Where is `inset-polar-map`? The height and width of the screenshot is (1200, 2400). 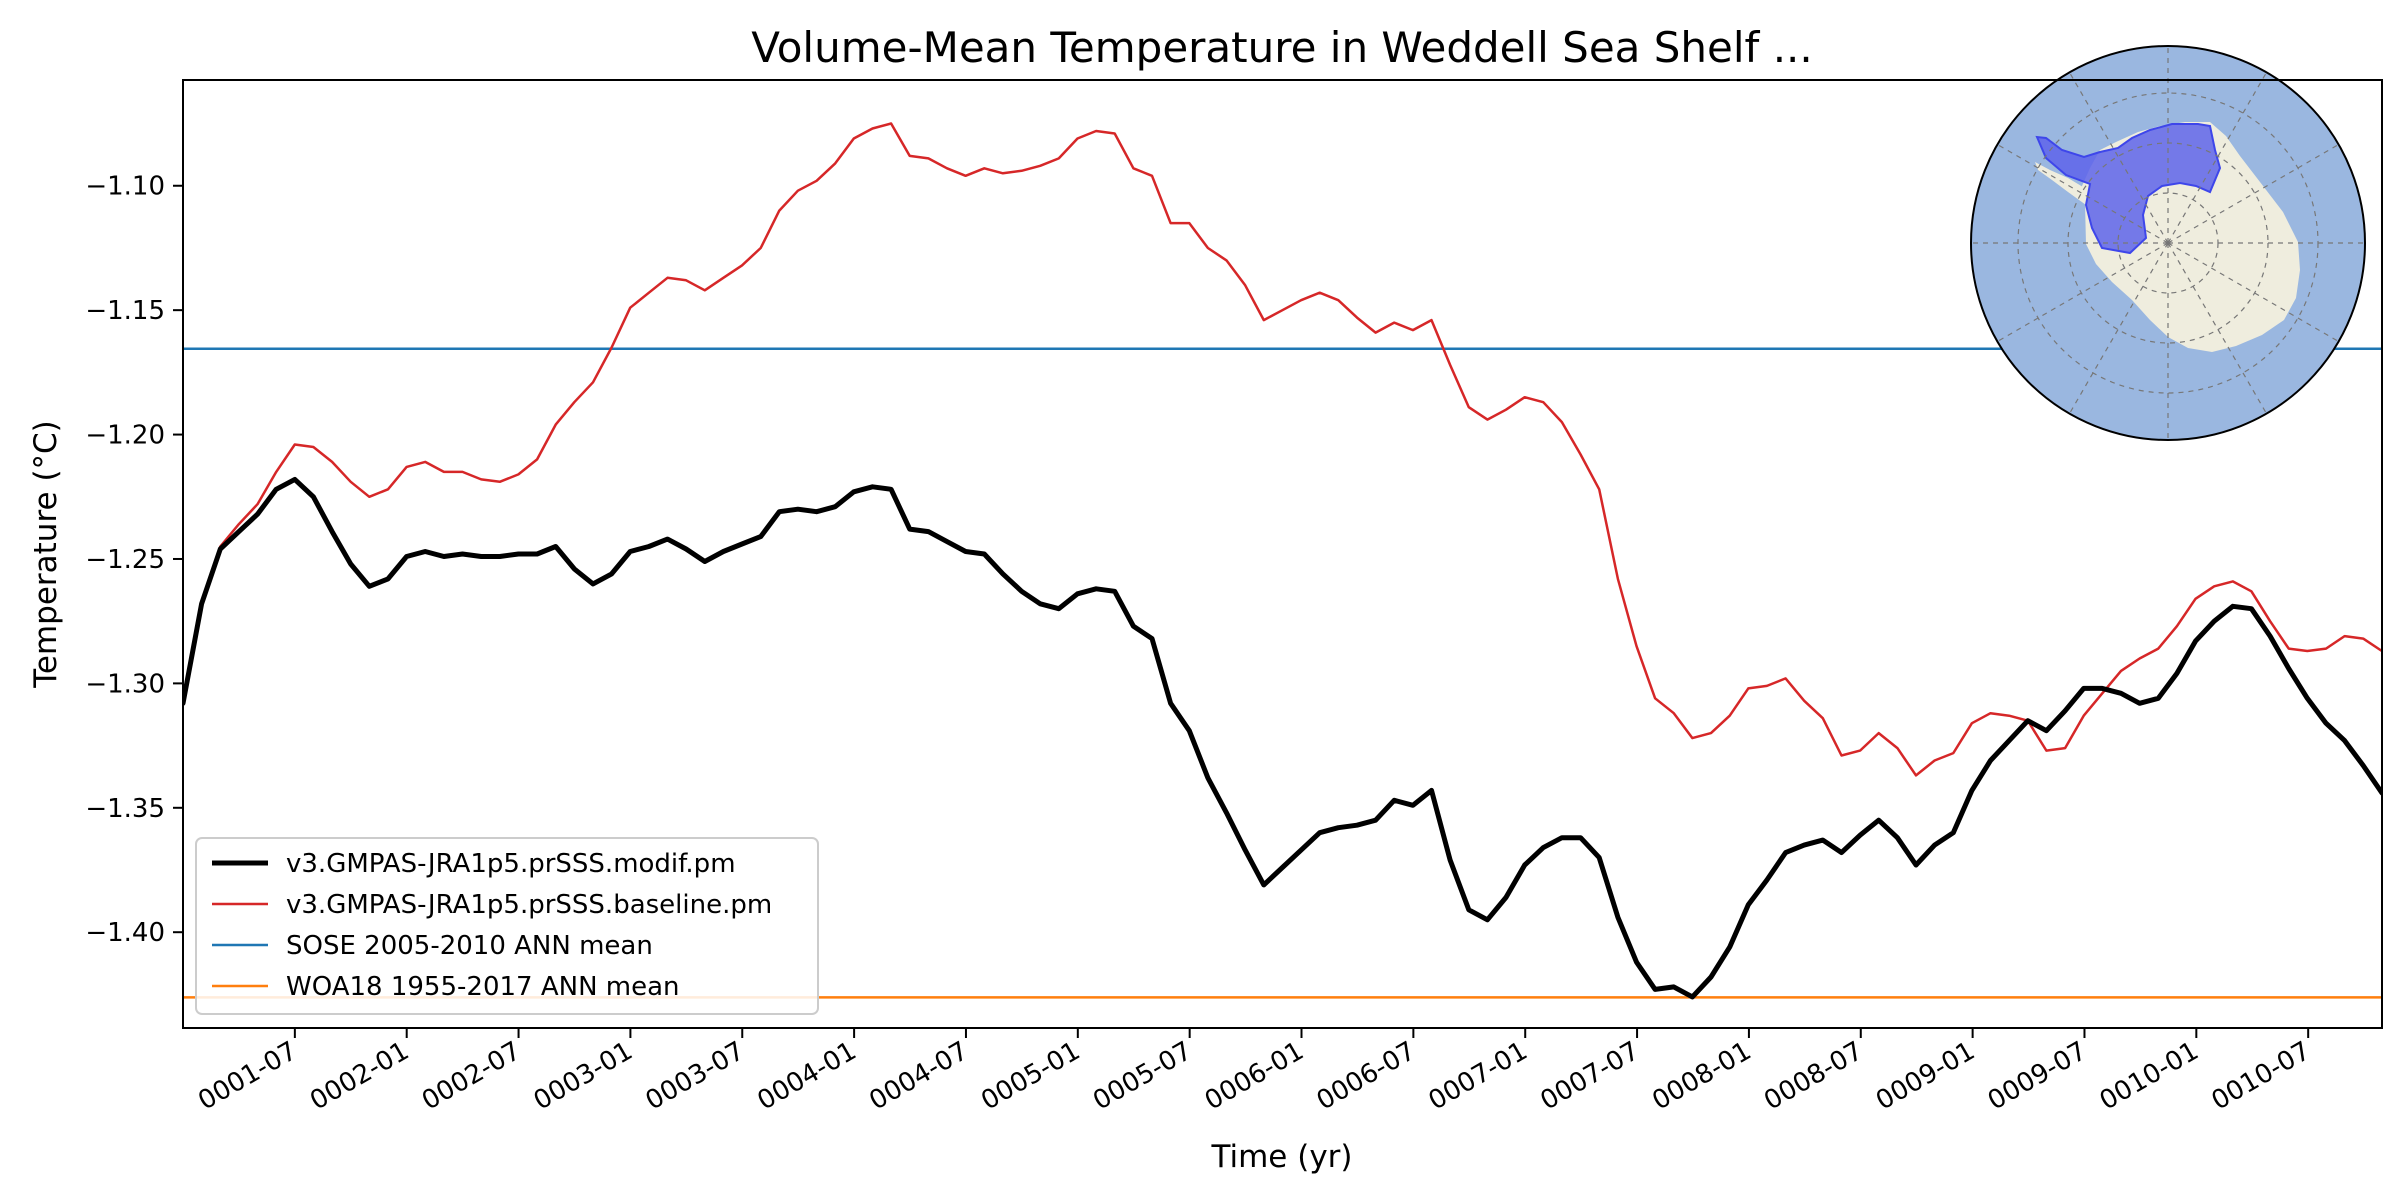
inset-polar-map is located at coordinates (2168, 243).